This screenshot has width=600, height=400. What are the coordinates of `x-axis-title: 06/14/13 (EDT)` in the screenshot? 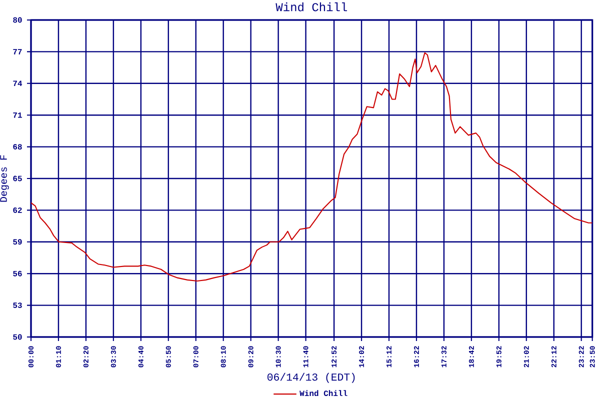 It's located at (311, 377).